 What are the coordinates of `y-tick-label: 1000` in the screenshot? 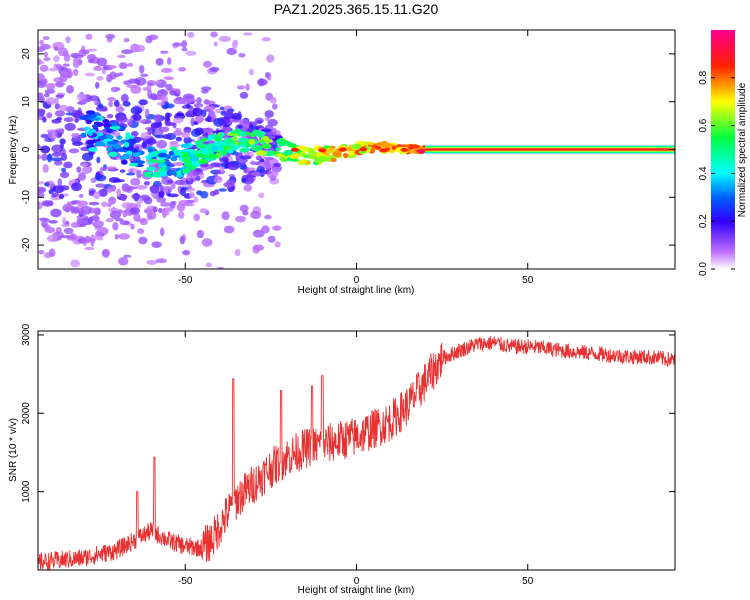 It's located at (26, 491).